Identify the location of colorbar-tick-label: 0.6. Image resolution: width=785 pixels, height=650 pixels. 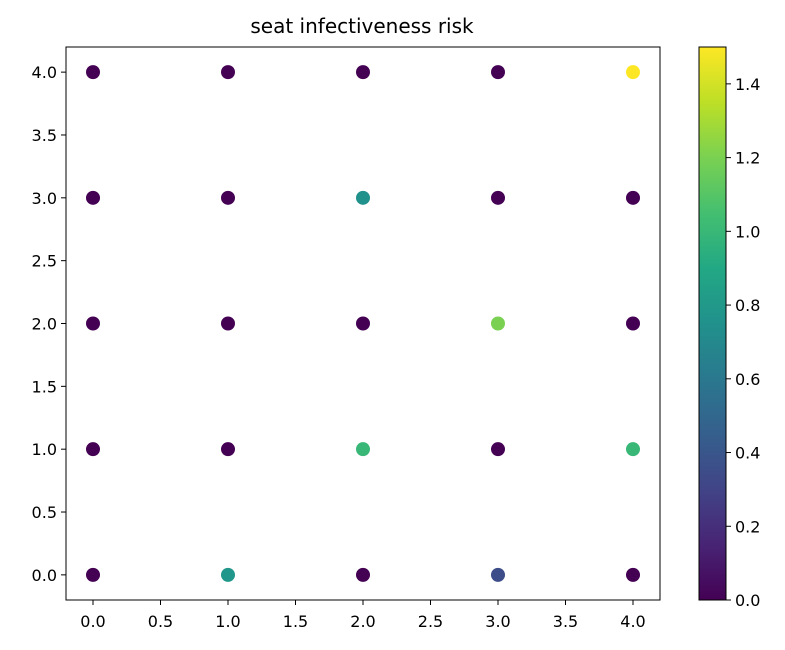
(747, 379).